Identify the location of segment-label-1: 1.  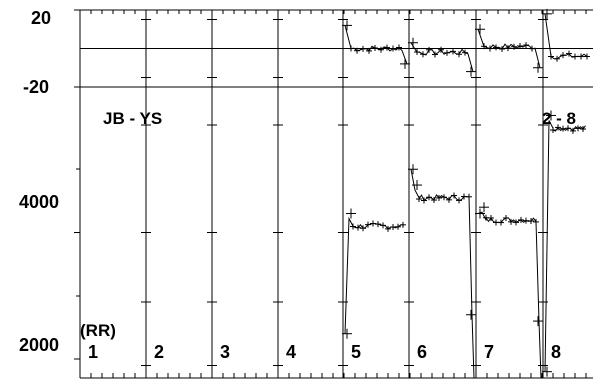
(93, 352).